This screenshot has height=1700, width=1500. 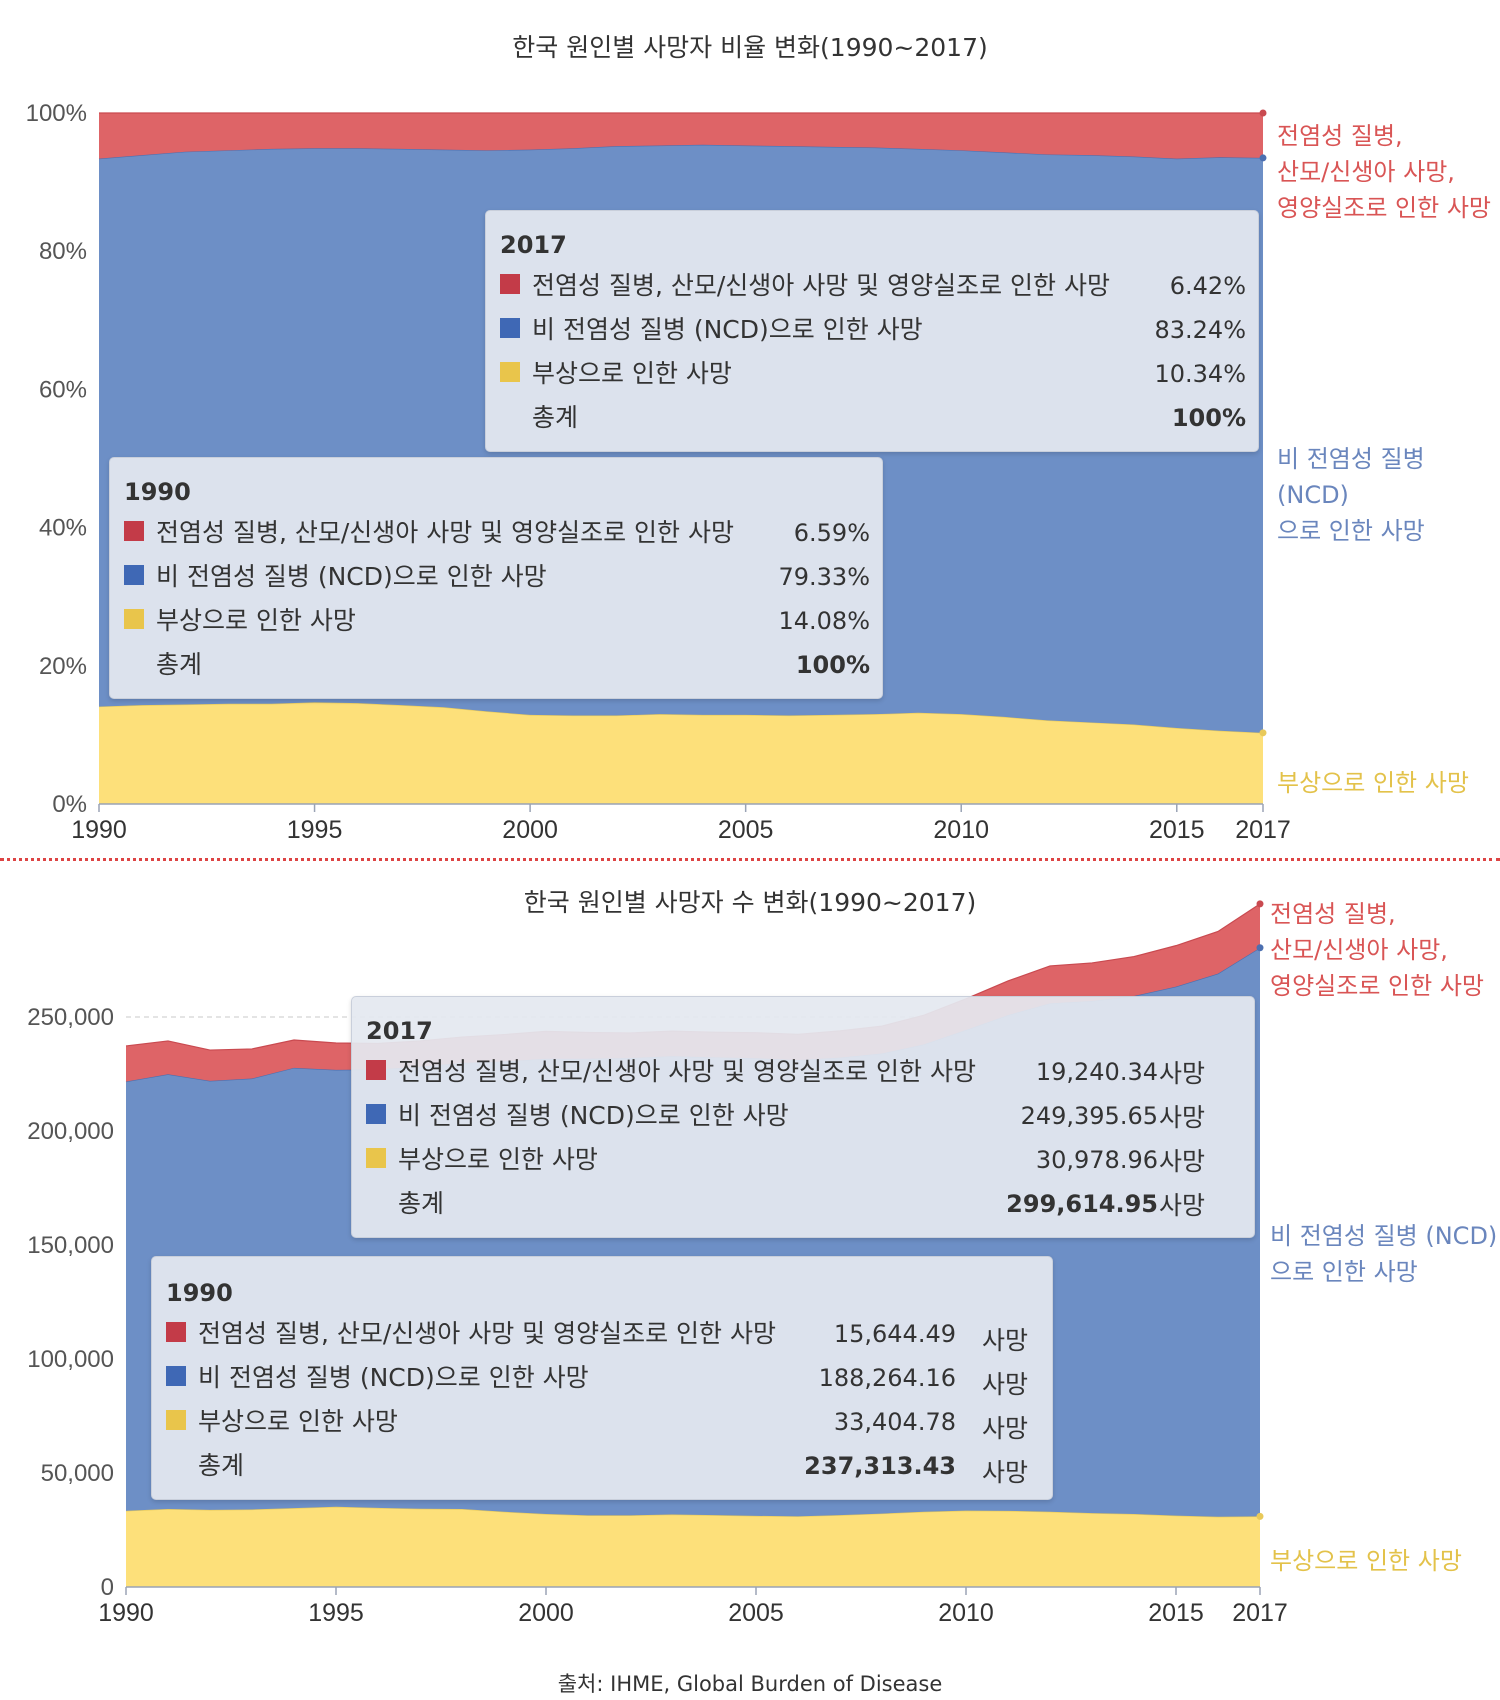 I want to click on chart1-label-injury: 부상으로 인한 사망, so click(x=1373, y=783).